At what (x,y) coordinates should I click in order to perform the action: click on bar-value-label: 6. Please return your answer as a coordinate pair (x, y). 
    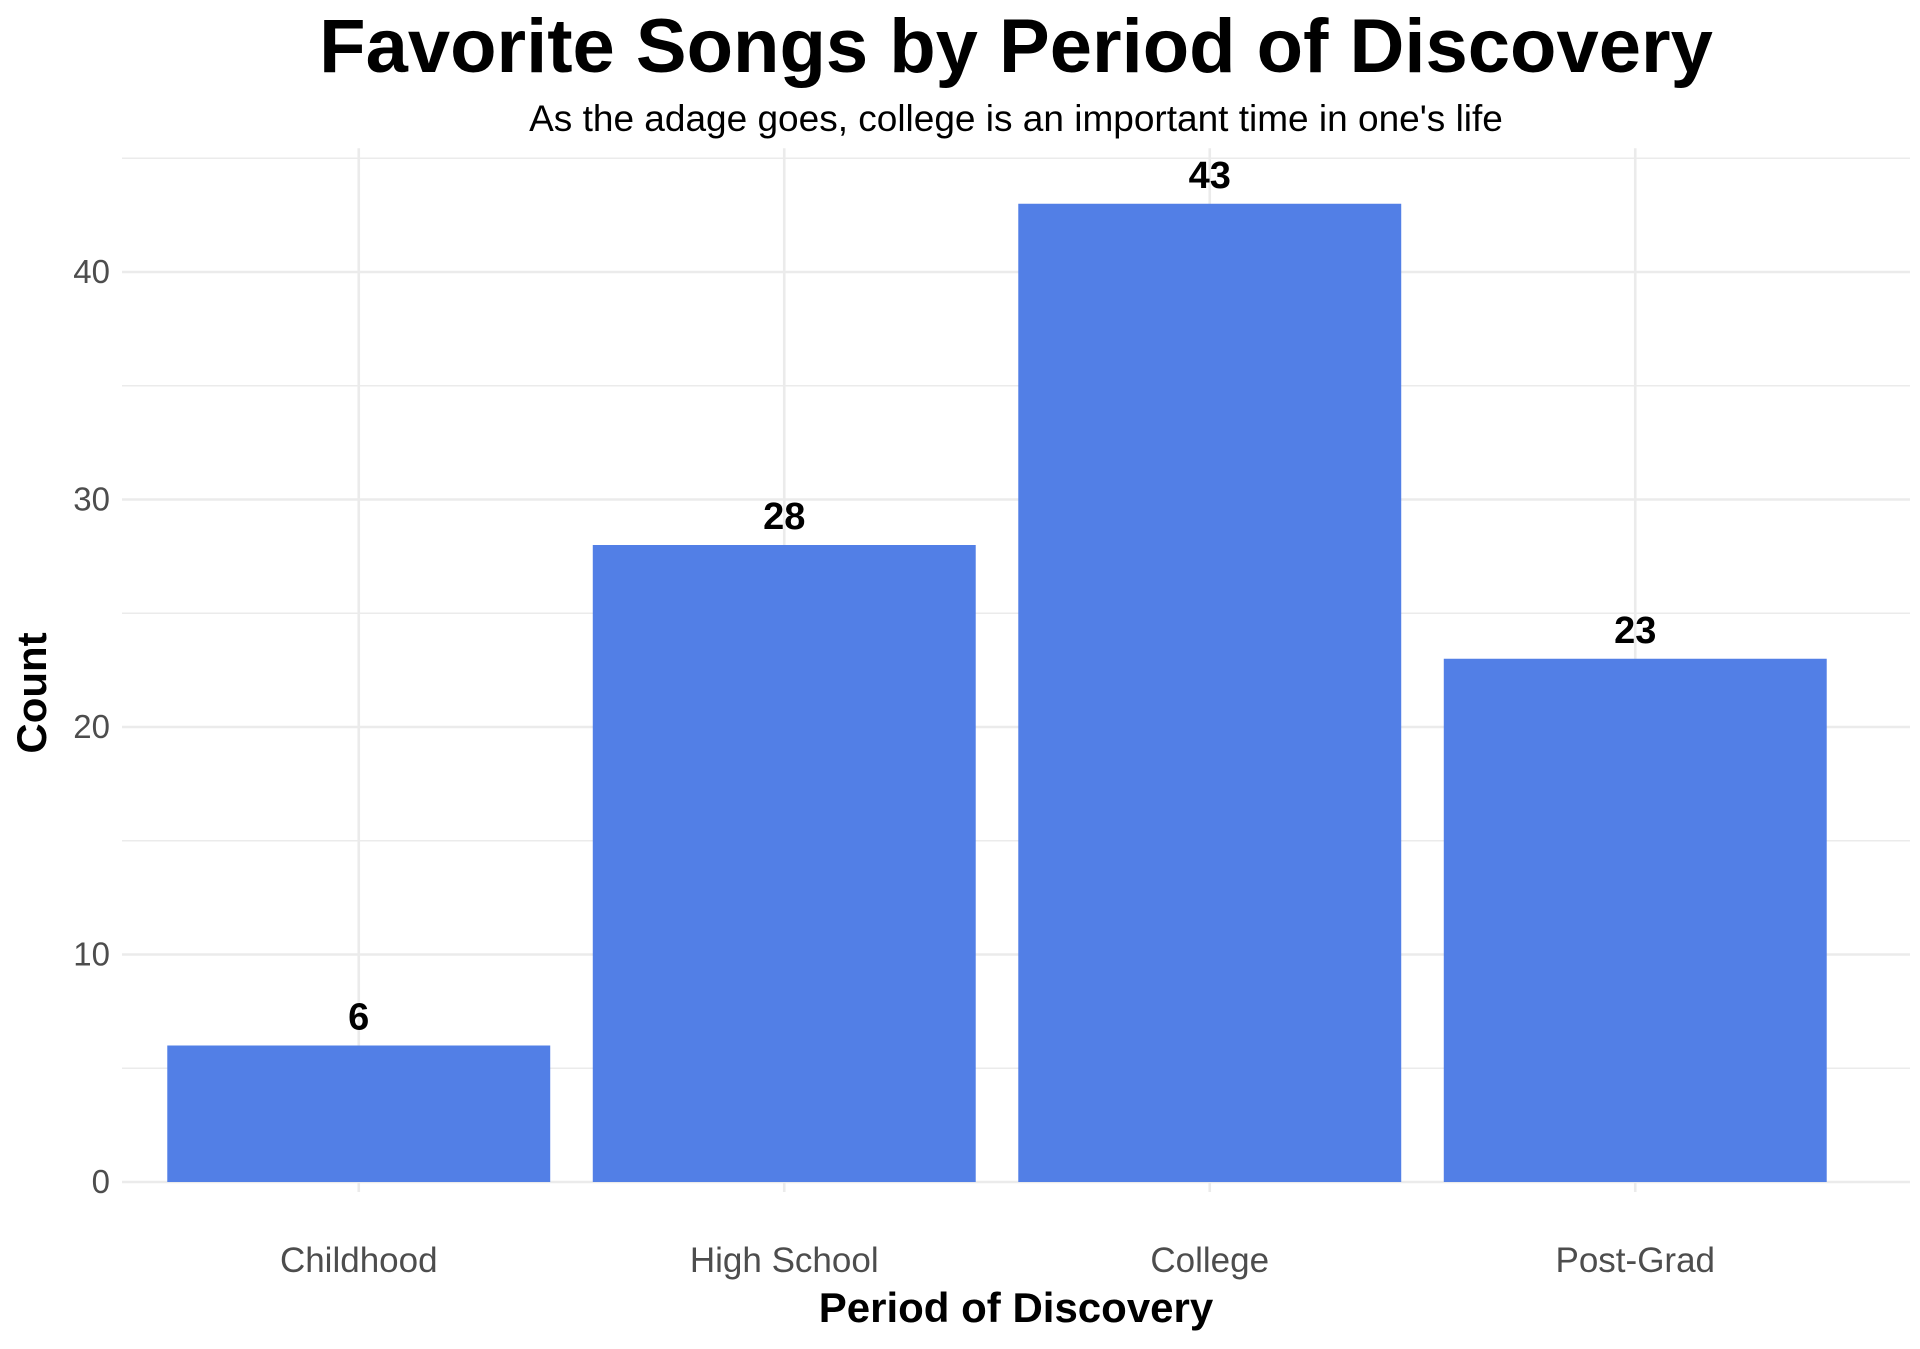
    Looking at the image, I should click on (358, 1018).